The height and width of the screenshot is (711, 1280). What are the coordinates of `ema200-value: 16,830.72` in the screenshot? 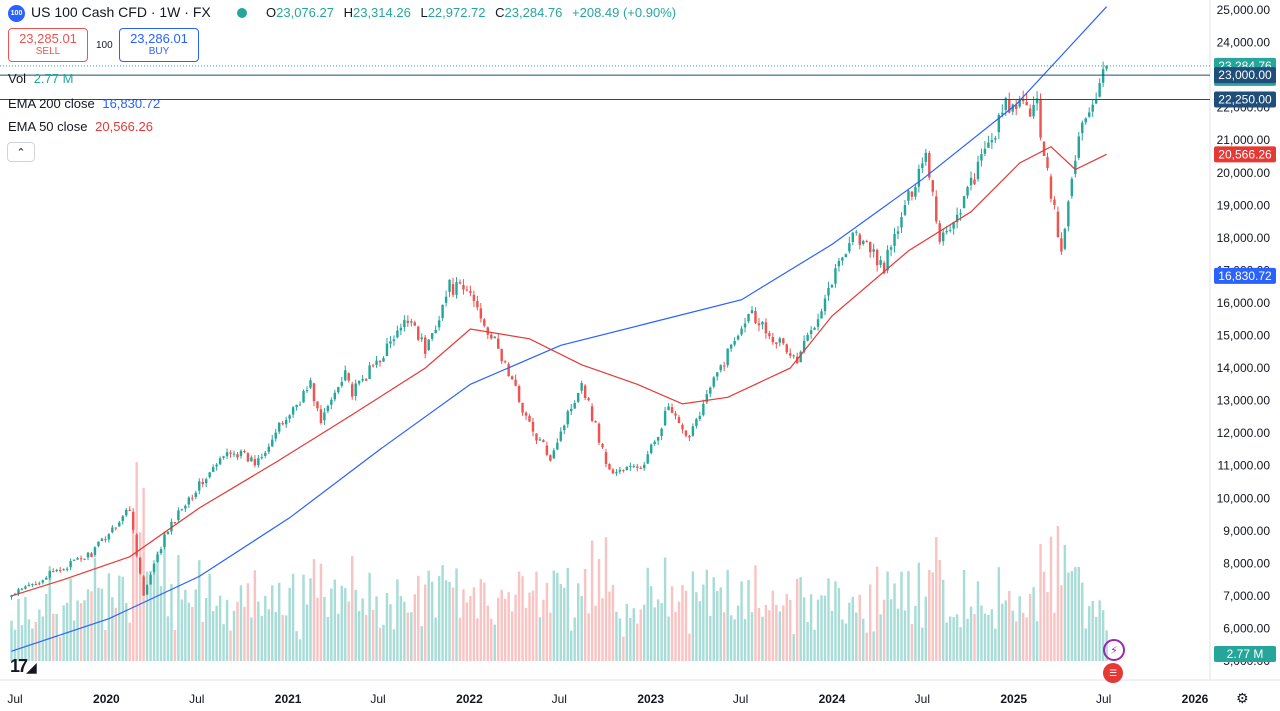 It's located at (131, 103).